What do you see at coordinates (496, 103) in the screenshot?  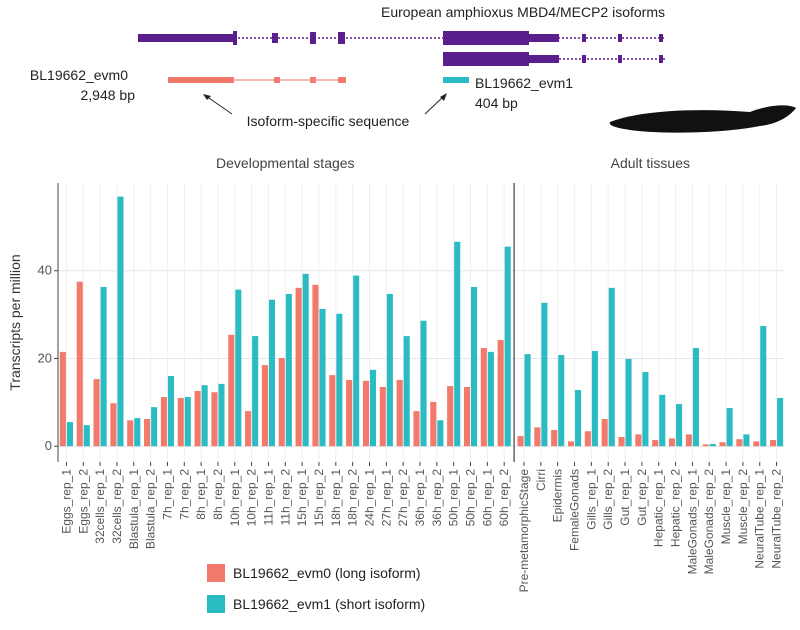 I see `short-length: 404 bp` at bounding box center [496, 103].